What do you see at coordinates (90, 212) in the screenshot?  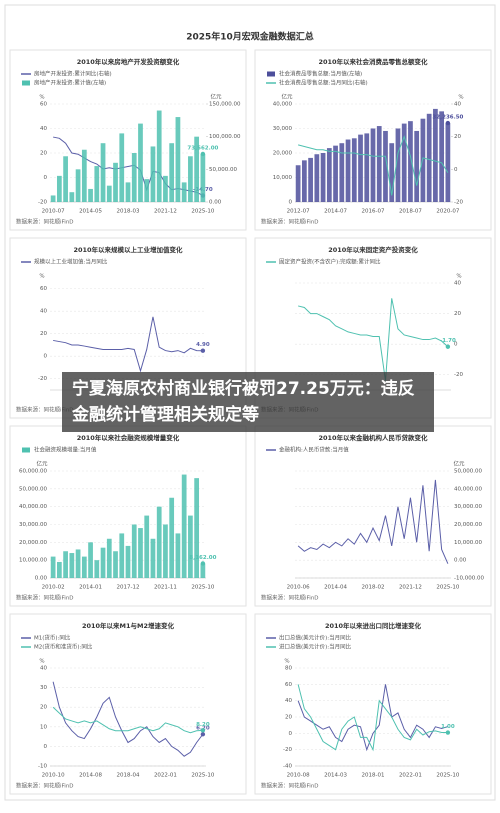 I see `x-tick-label: 2014-05` at bounding box center [90, 212].